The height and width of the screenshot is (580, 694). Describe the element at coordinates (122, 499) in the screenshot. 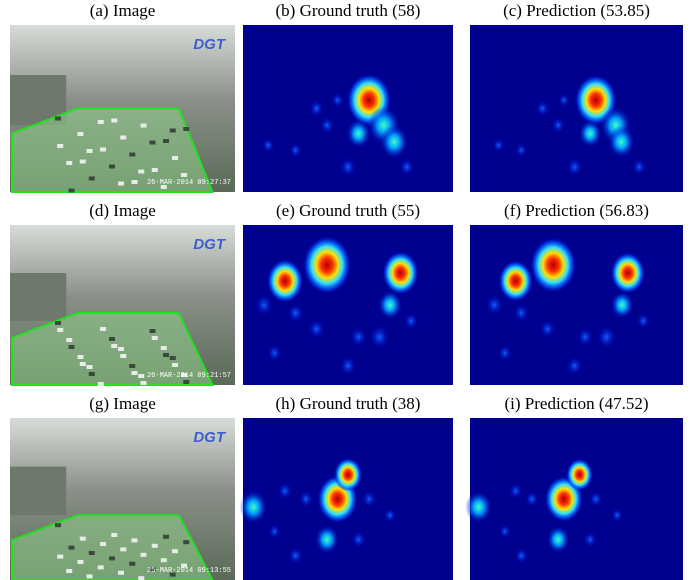

I see `camera-image: DGT 25-MAR-2014 09:13:55` at that location.